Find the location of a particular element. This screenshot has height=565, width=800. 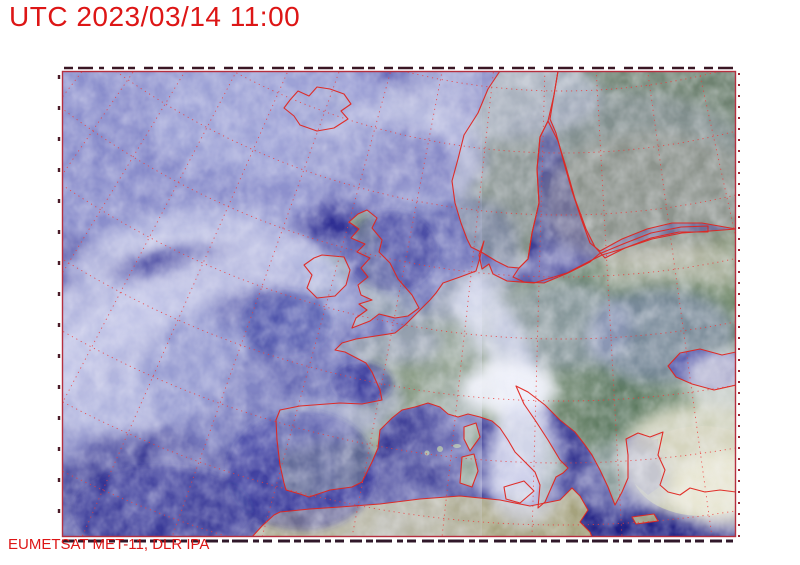

attribution-label: EUMETSAT MET-11, DLR IPA is located at coordinates (109, 544).